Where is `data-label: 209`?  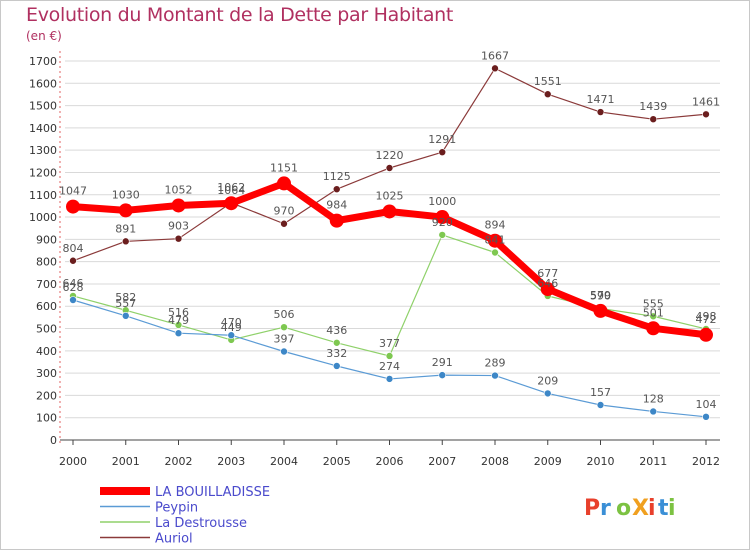
data-label: 209 is located at coordinates (547, 380).